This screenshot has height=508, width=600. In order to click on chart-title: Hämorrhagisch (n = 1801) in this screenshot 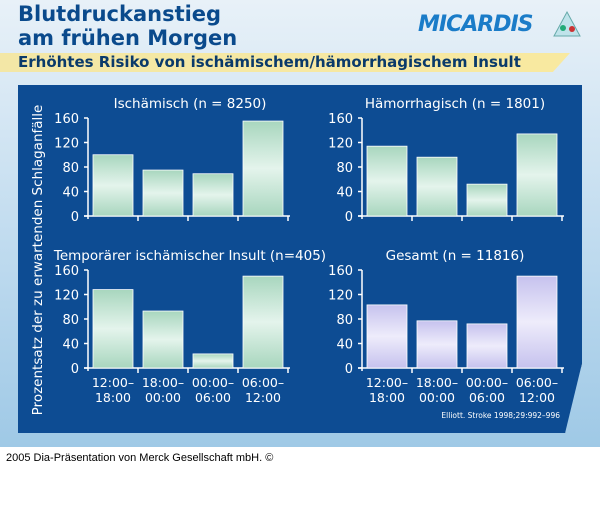, I will do `click(455, 104)`.